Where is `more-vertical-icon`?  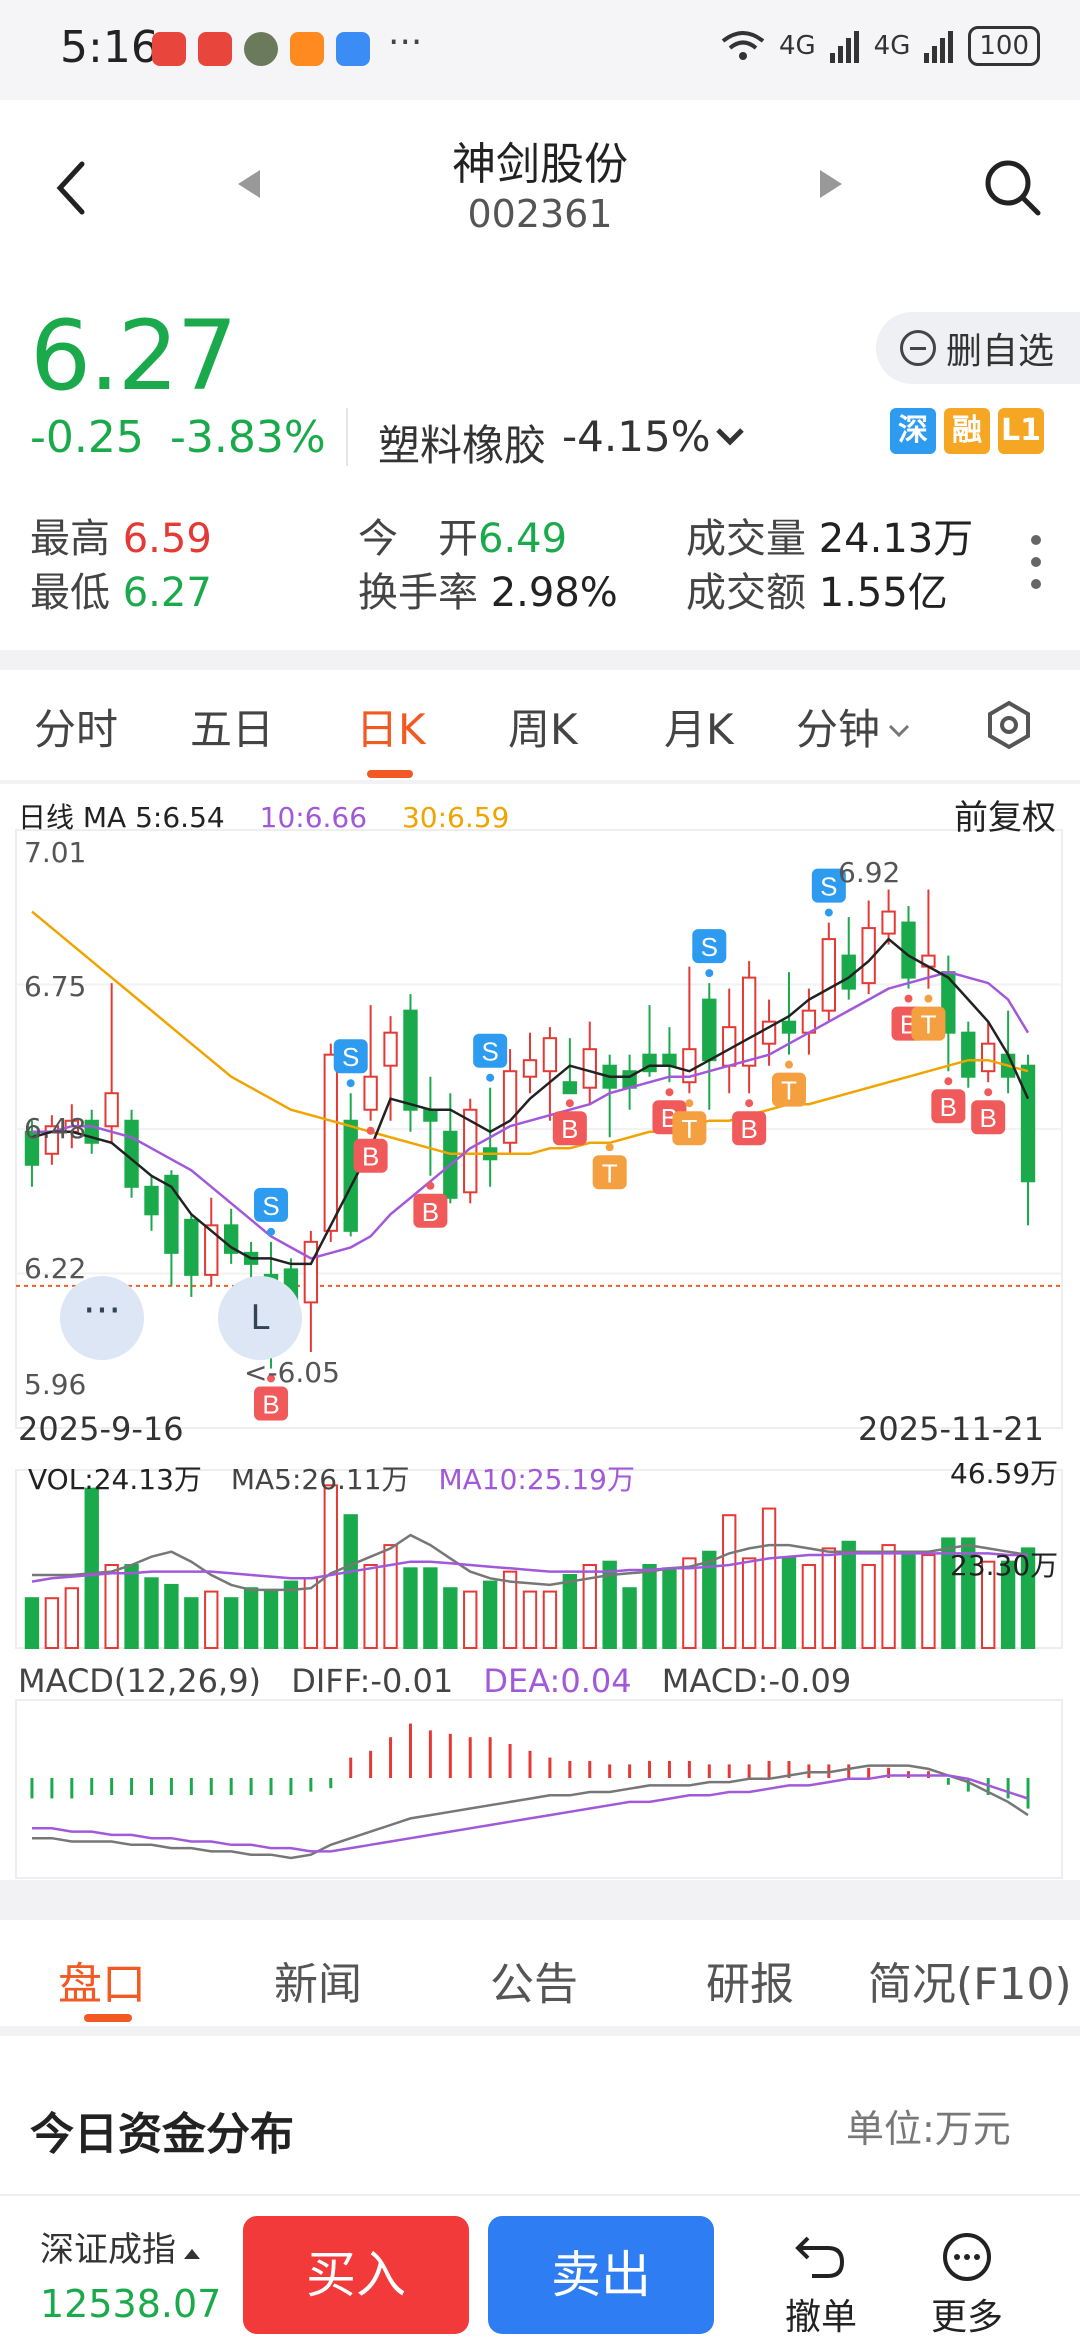 more-vertical-icon is located at coordinates (1036, 562).